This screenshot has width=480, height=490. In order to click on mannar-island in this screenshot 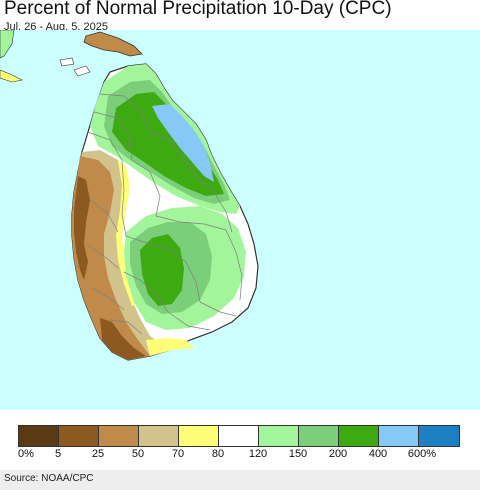, I will do `click(82, 71)`.